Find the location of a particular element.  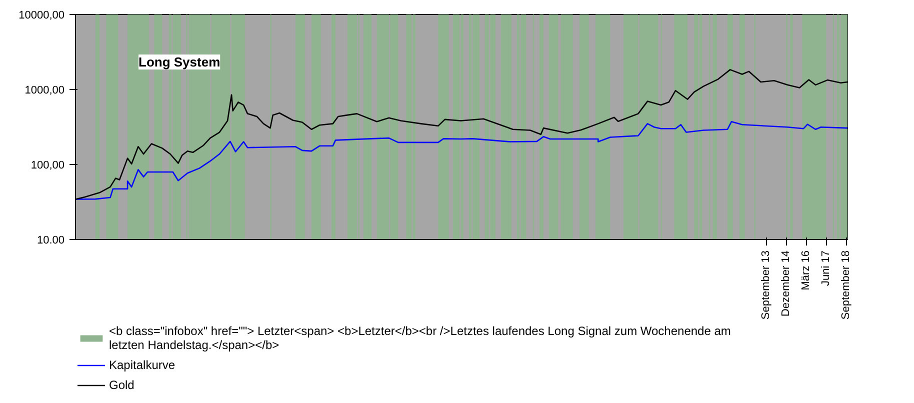

y-tick-label: 10.00 is located at coordinates (50, 240).